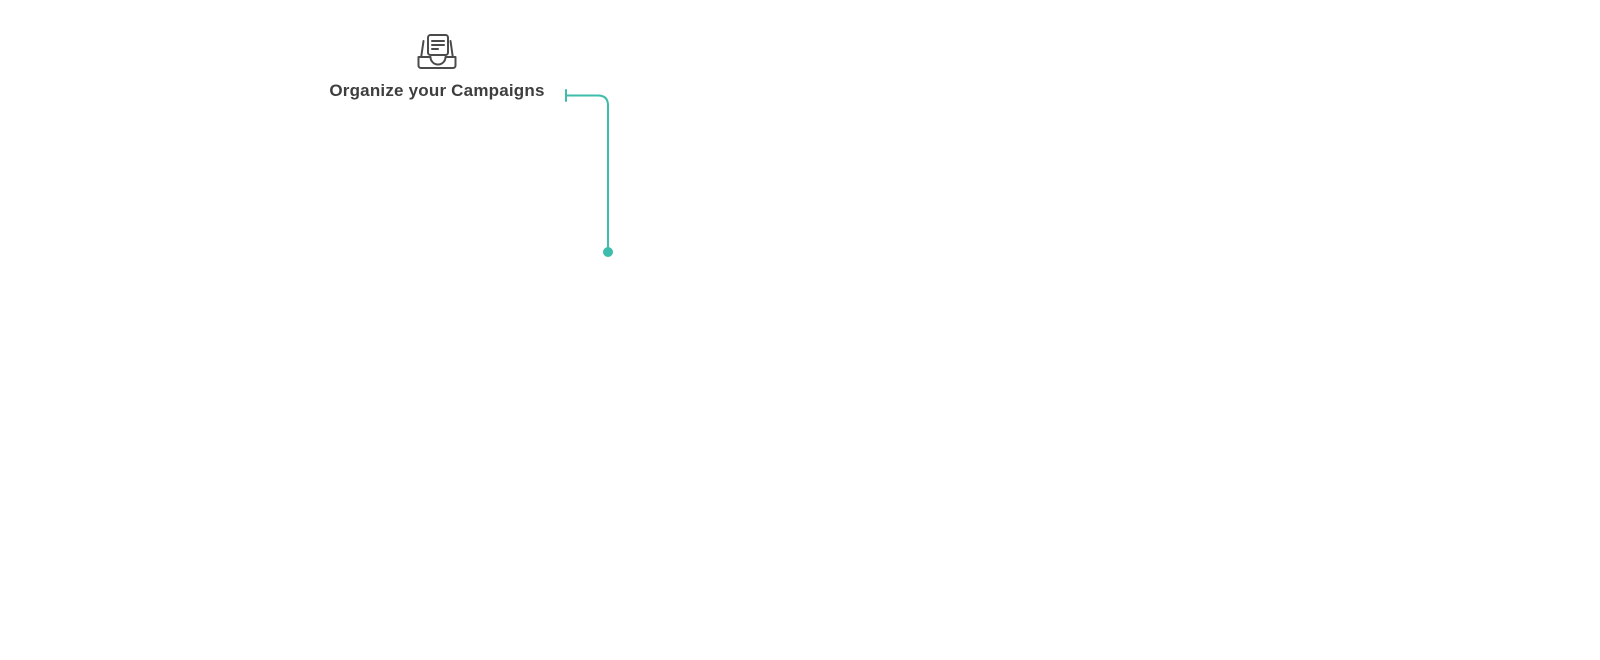 The width and height of the screenshot is (1600, 660). I want to click on document-shape, so click(438, 45).